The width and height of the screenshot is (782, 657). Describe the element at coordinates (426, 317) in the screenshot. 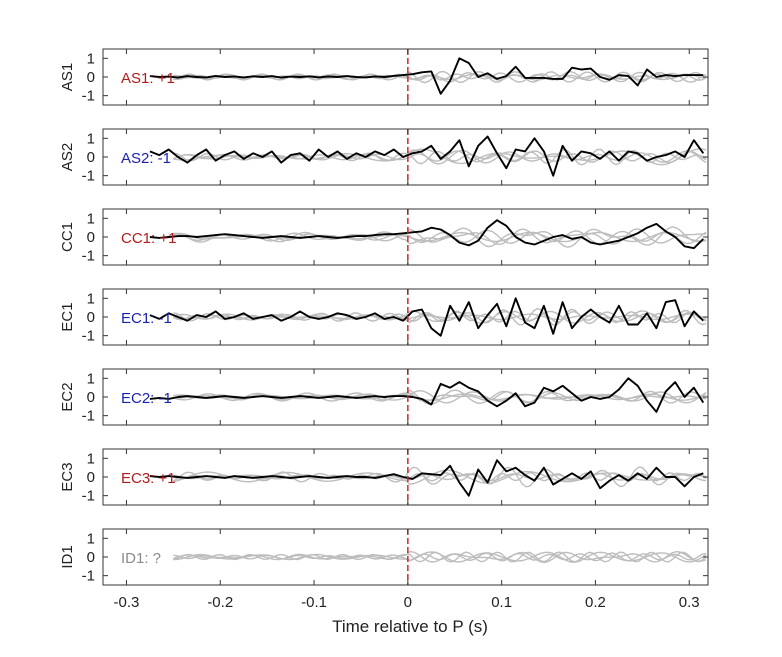

I see `trace-ec1` at that location.